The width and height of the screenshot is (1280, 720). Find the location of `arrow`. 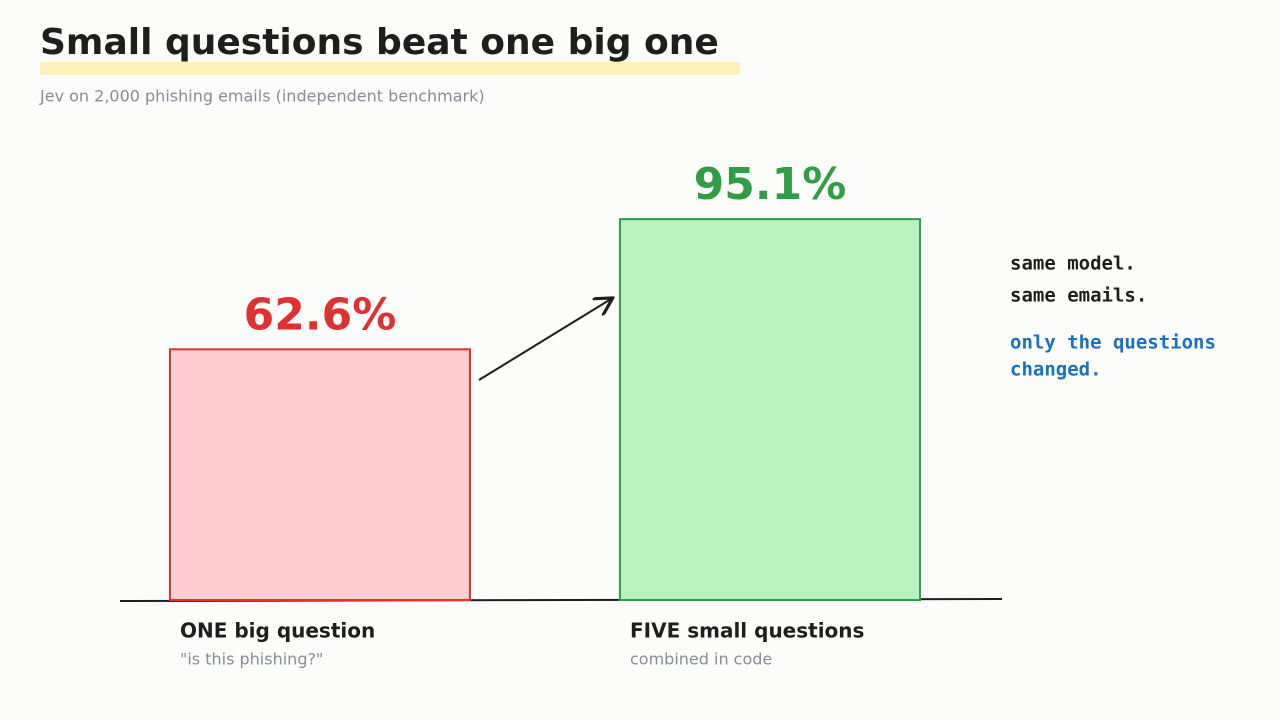

arrow is located at coordinates (544, 340).